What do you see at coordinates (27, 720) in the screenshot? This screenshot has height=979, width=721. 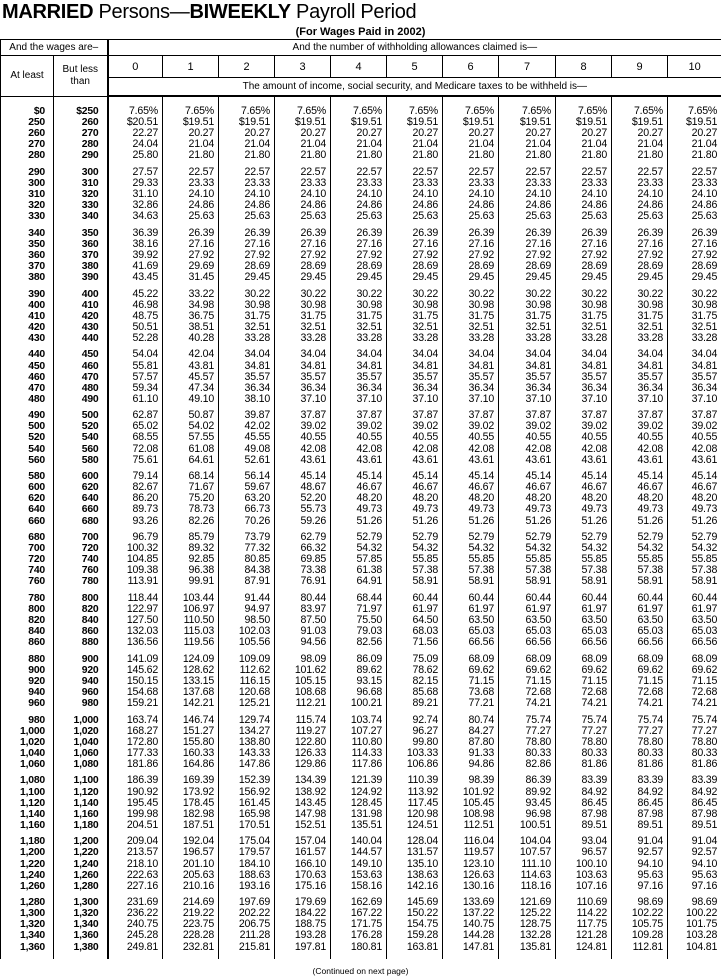 I see `wage-at-least: 980` at bounding box center [27, 720].